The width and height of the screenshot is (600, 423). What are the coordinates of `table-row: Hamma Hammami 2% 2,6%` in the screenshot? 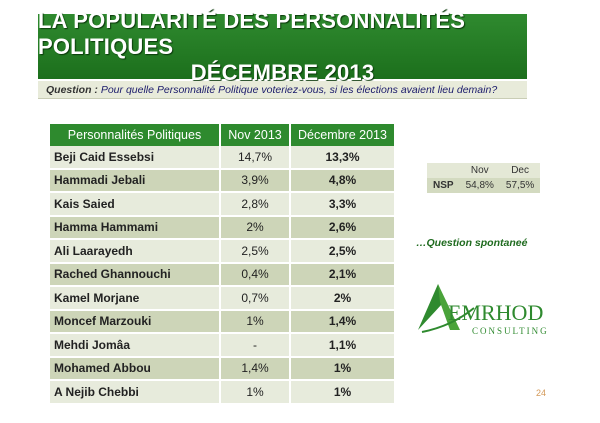 It's located at (223, 228).